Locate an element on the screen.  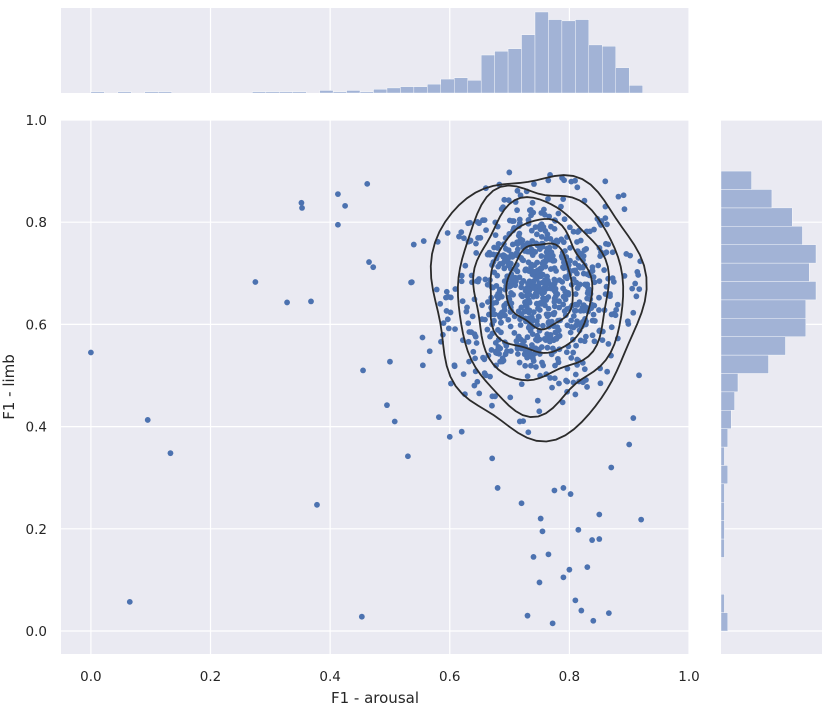
x-tick-label: 0.6 is located at coordinates (449, 677).